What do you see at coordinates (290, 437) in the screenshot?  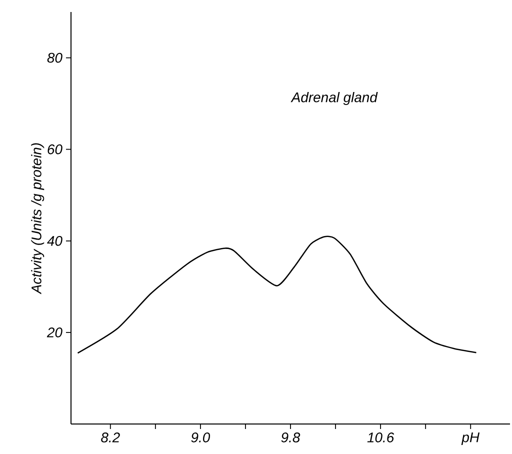 I see `x-tick-label: 9.8` at bounding box center [290, 437].